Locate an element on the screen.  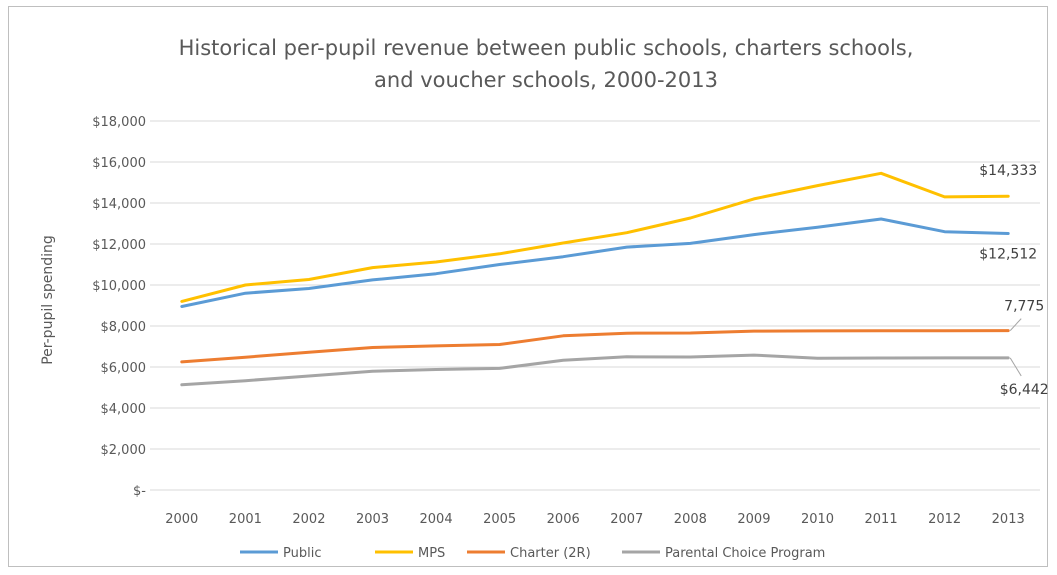
data-label: 7,775 is located at coordinates (1024, 307).